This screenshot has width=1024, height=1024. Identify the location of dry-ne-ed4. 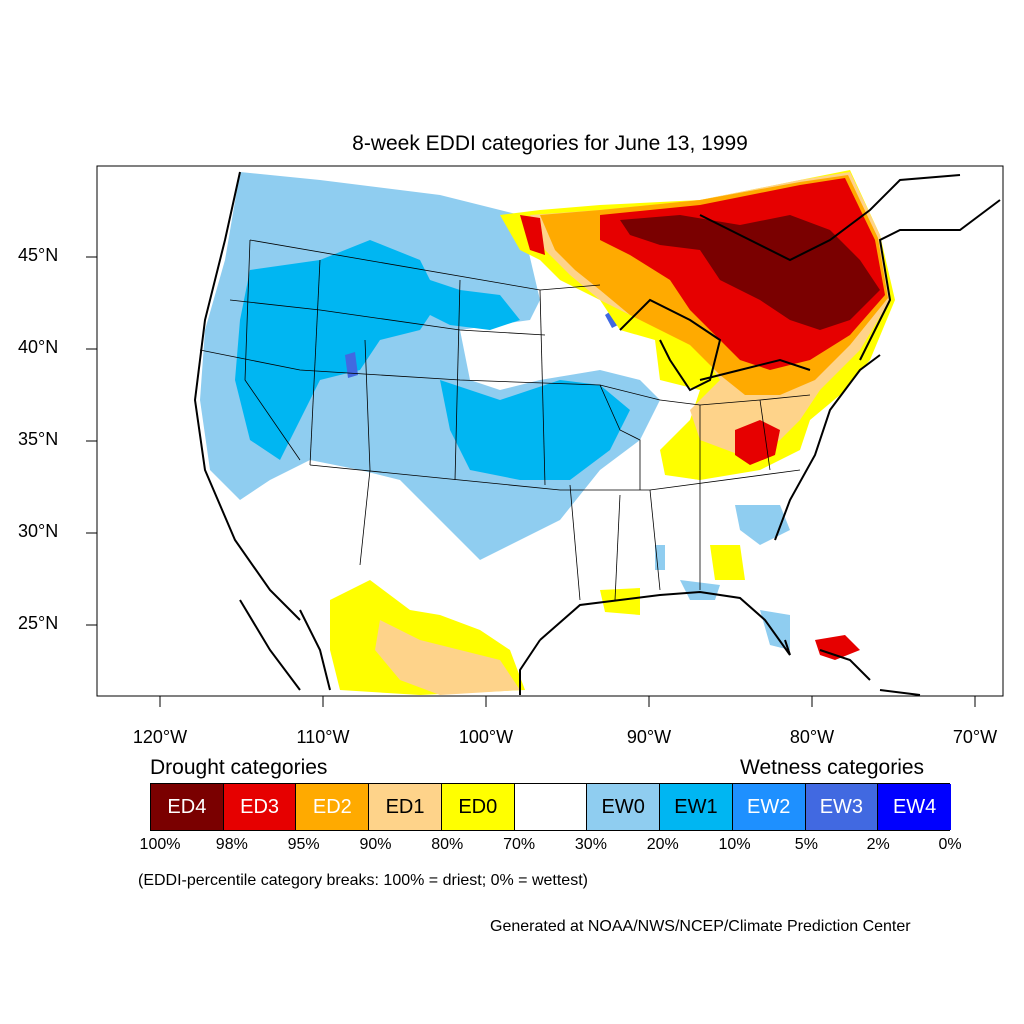
(750, 272).